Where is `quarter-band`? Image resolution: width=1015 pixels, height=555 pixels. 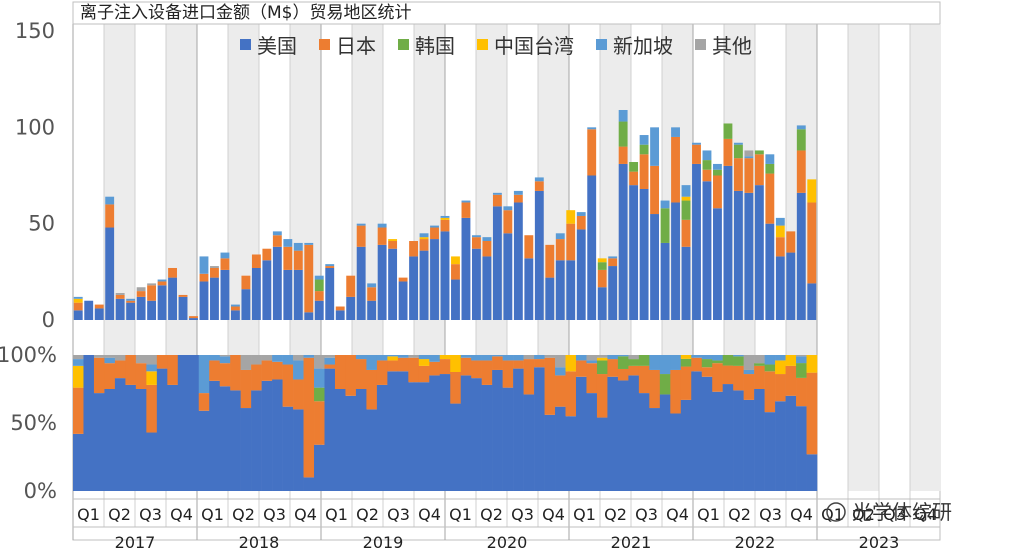
quarter-band is located at coordinates (925, 257).